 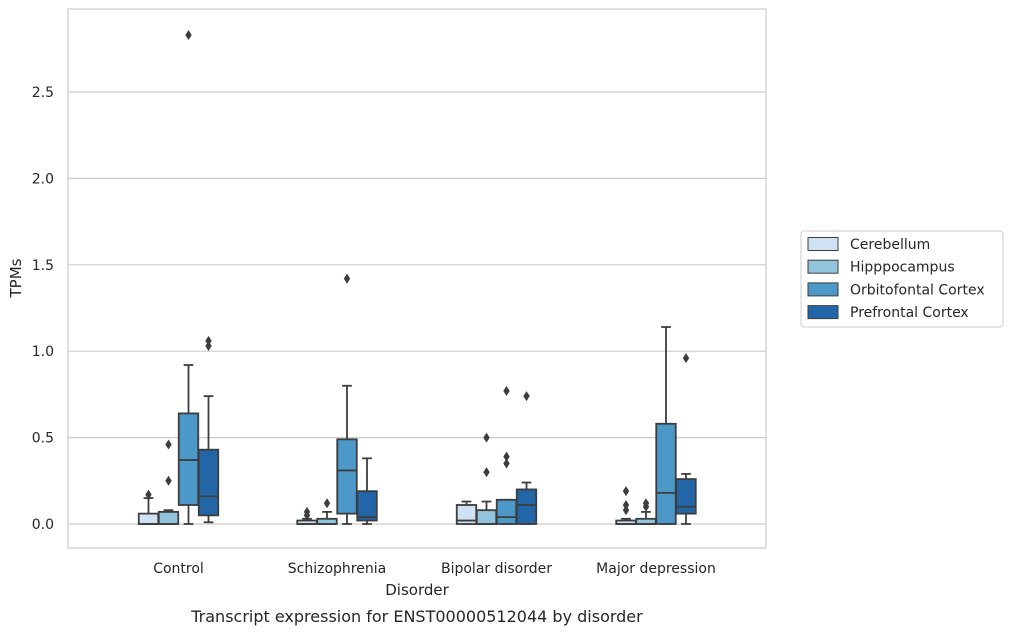 I want to click on legend-label: Prefrontal Cortex, so click(x=909, y=313).